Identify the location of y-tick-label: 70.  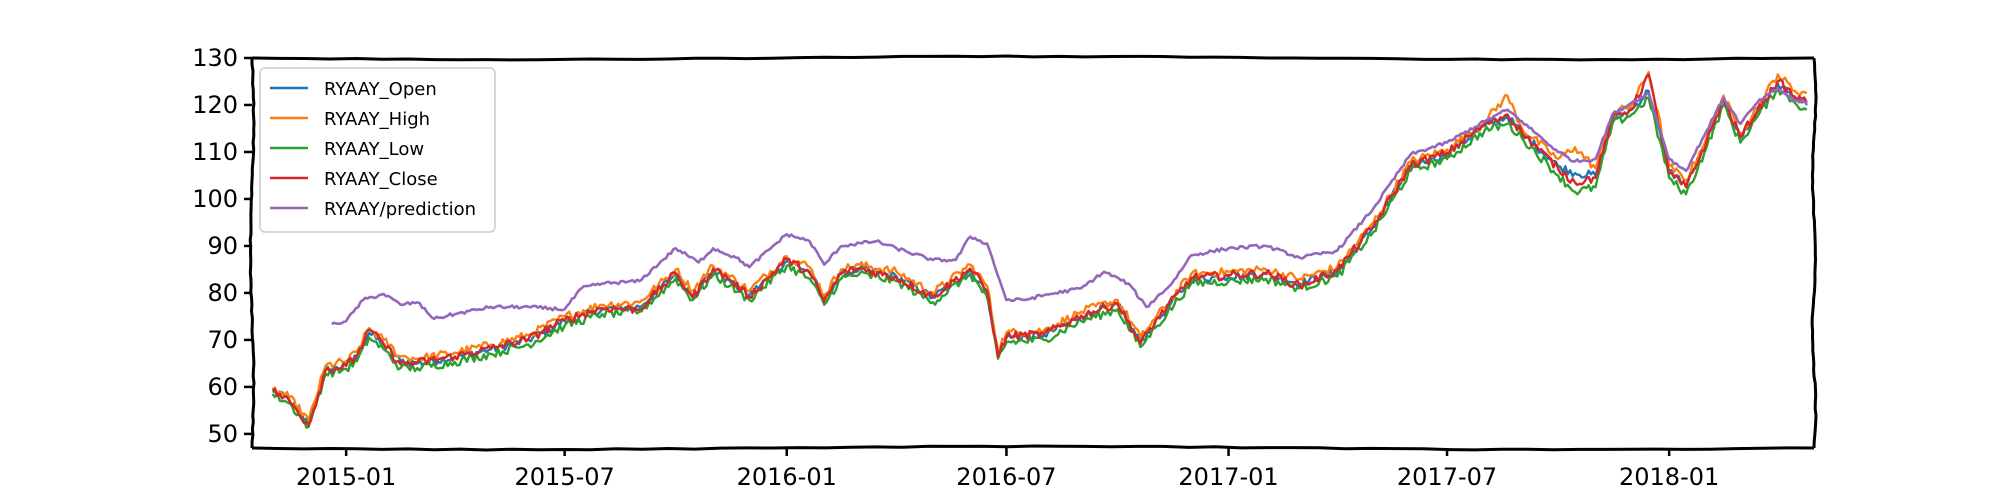
(222, 340).